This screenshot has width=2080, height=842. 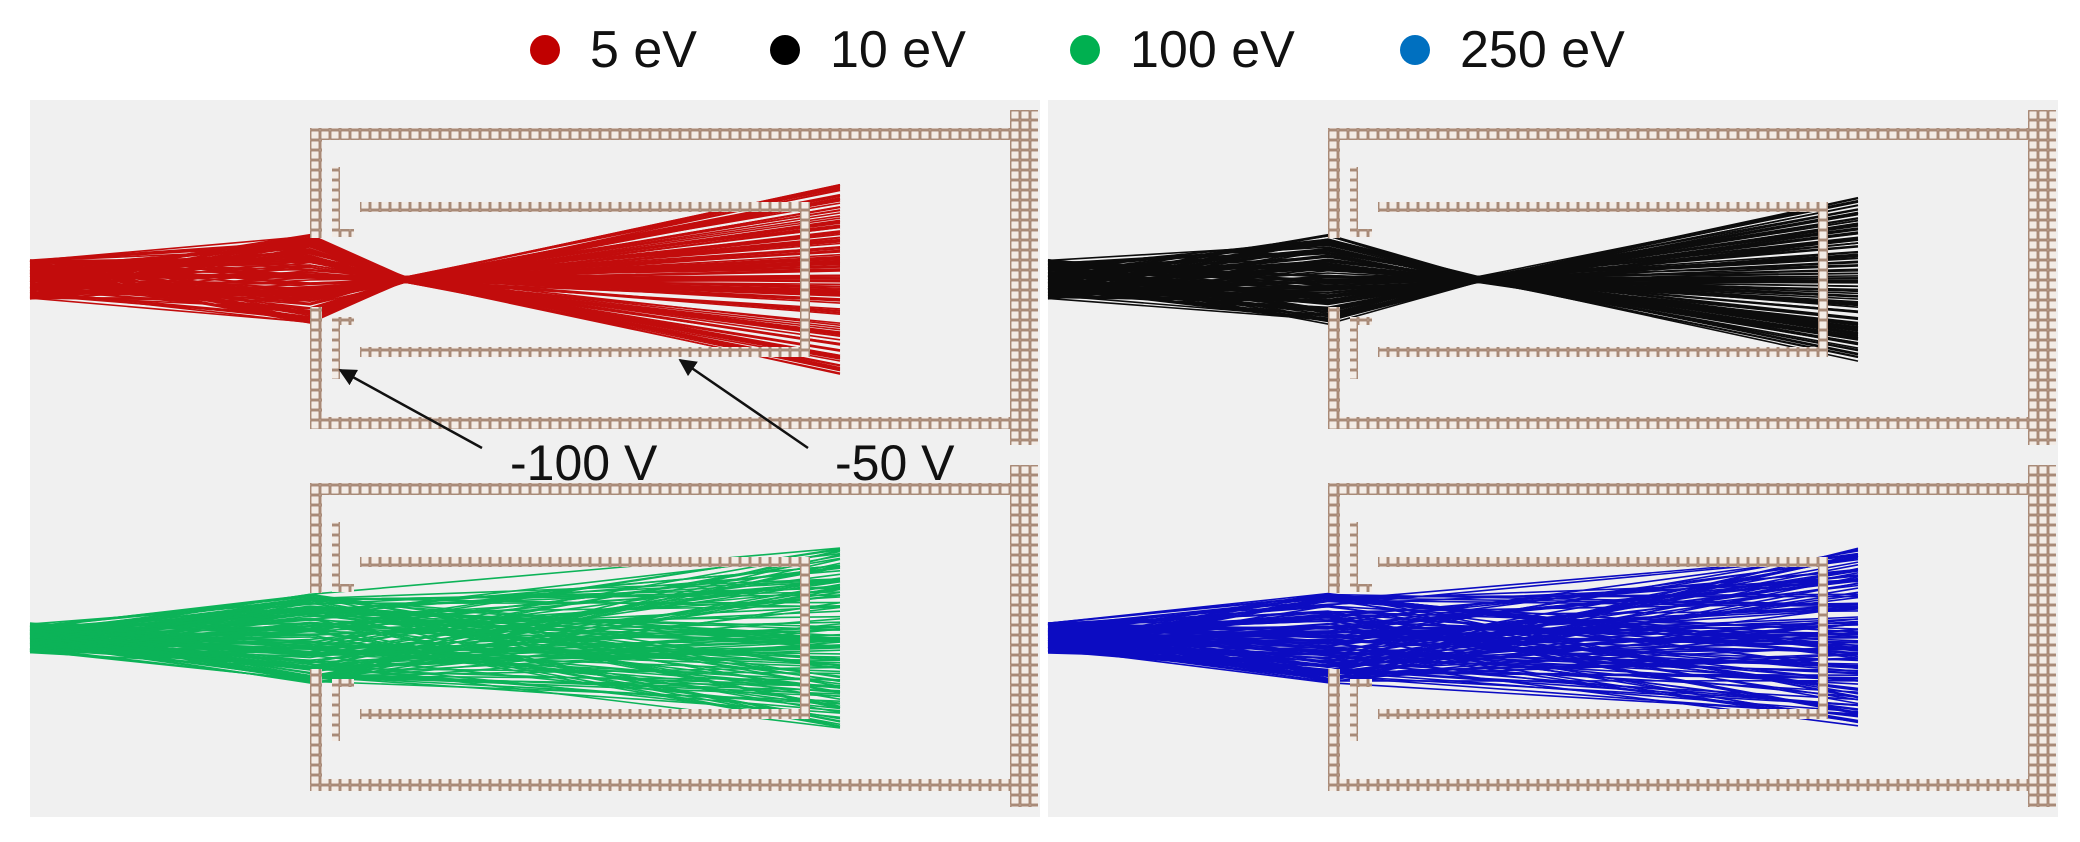 I want to click on legend: 5 eV 10 eV 100 eV 250 eV, so click(x=1040, y=50).